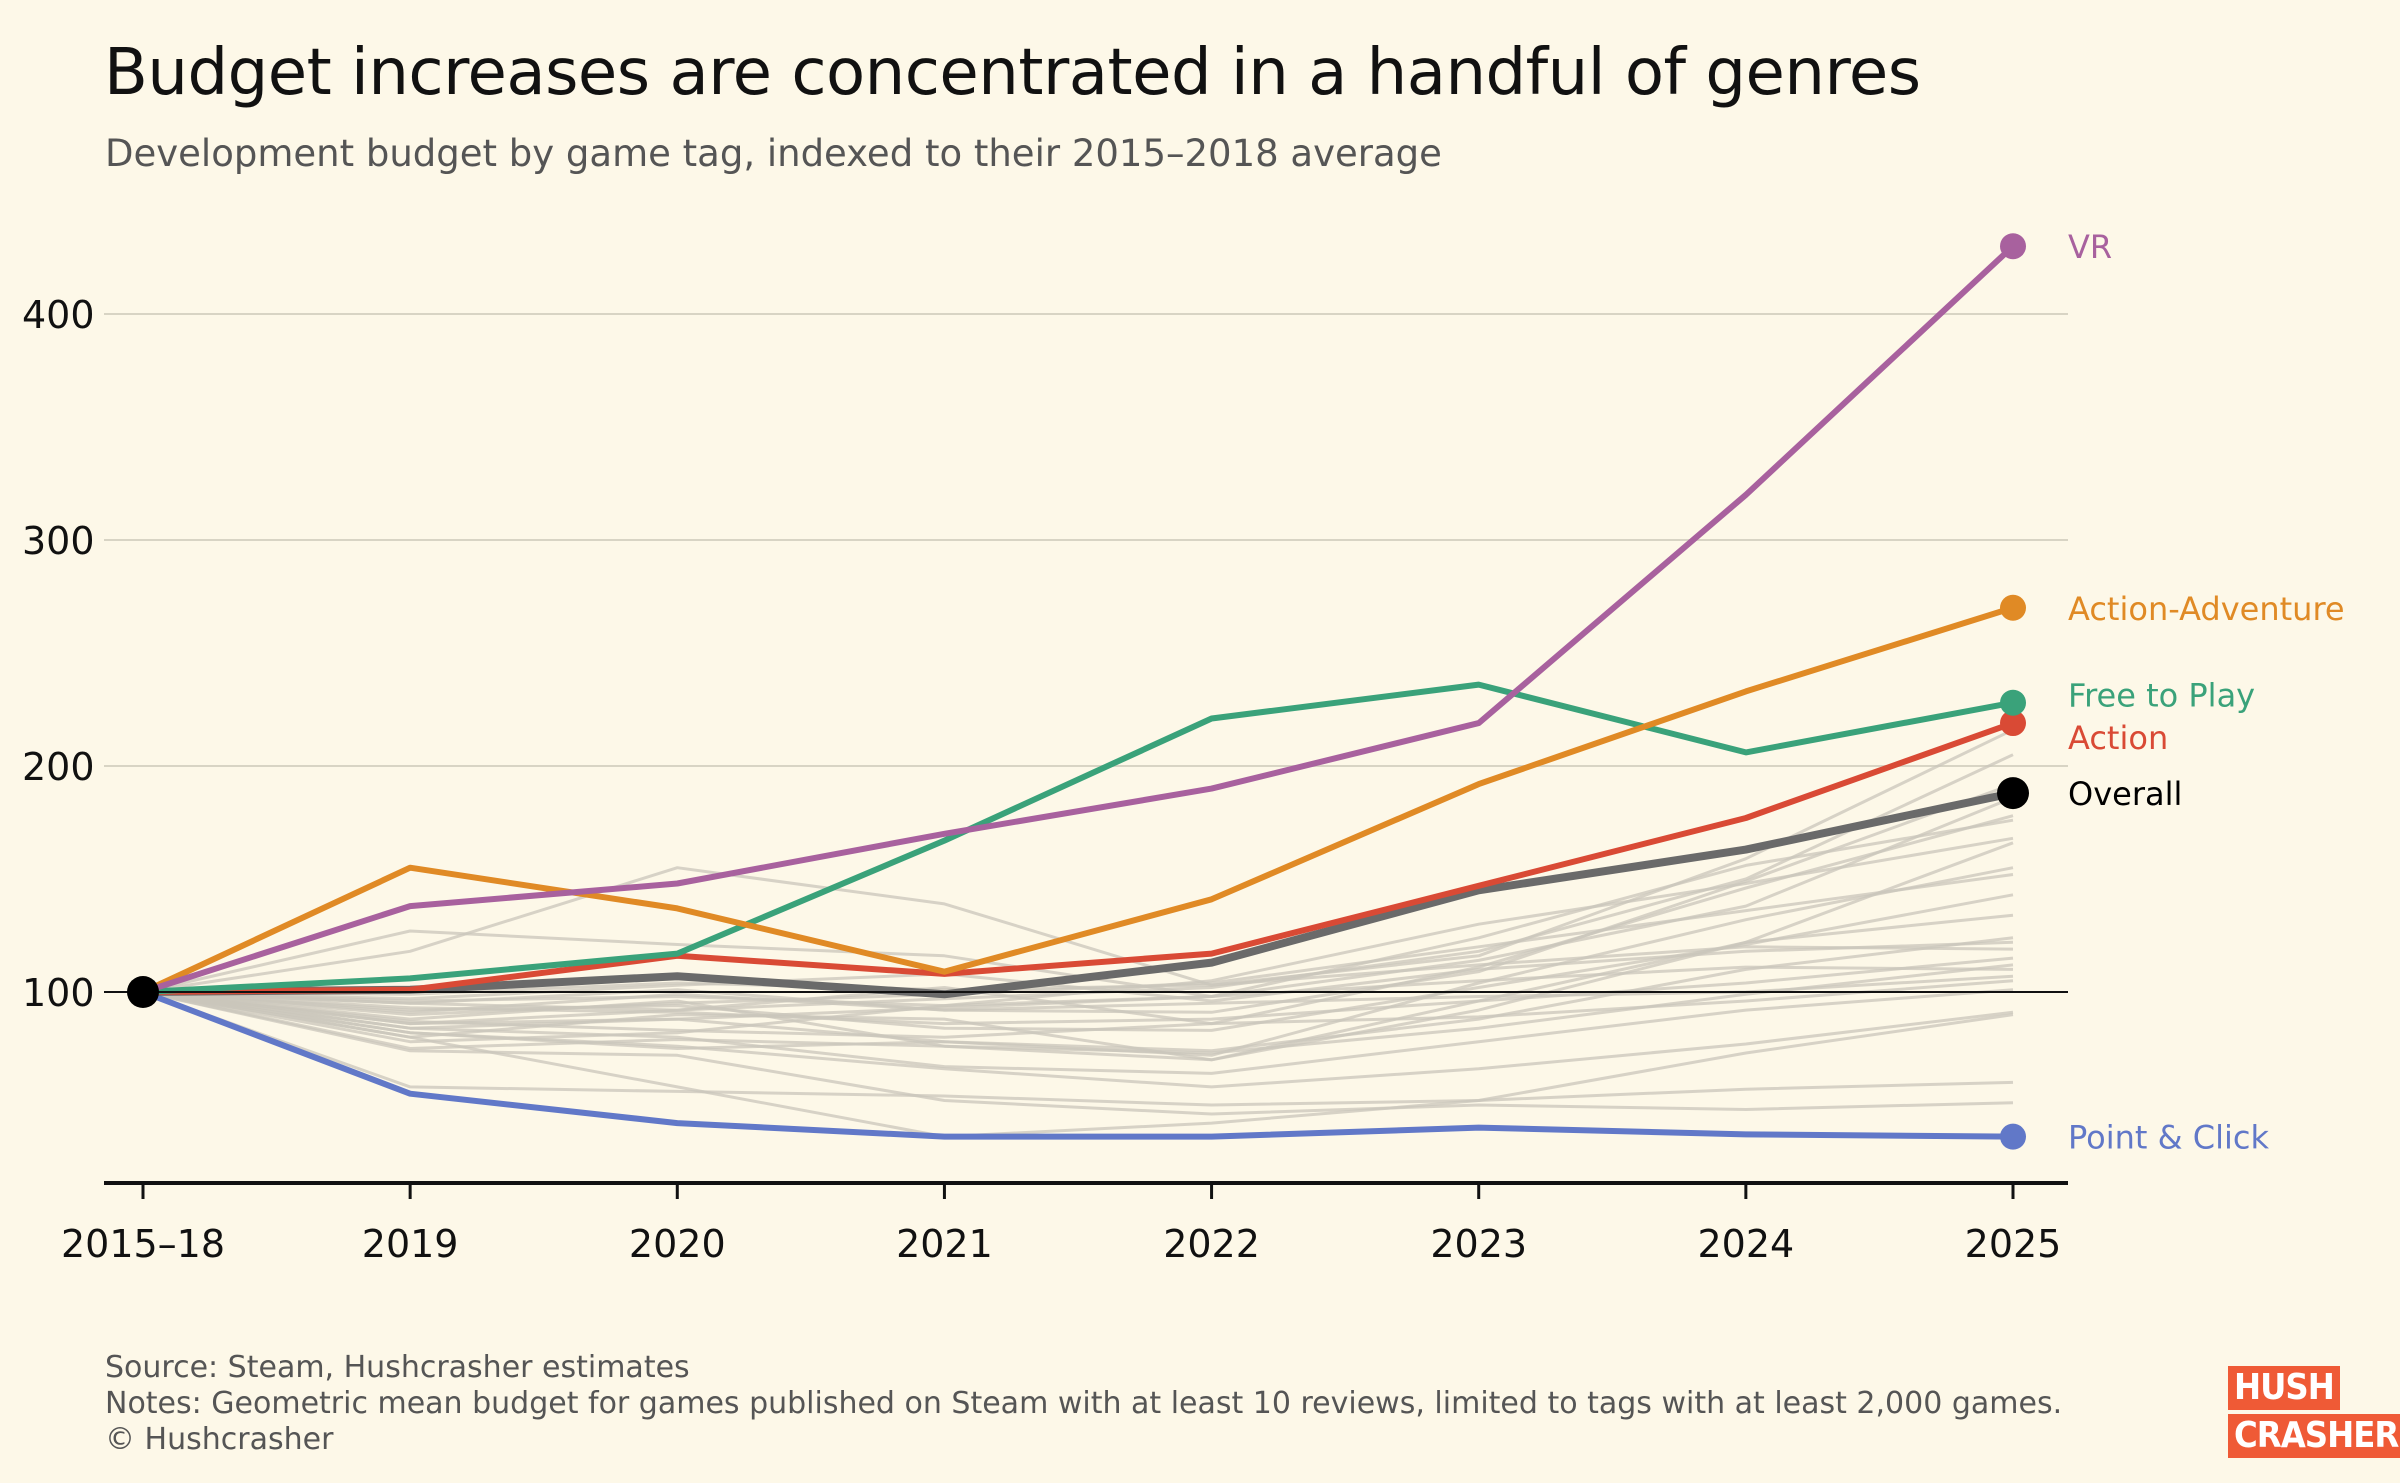 The width and height of the screenshot is (2400, 1483). What do you see at coordinates (2013, 246) in the screenshot?
I see `end-dot-vr` at bounding box center [2013, 246].